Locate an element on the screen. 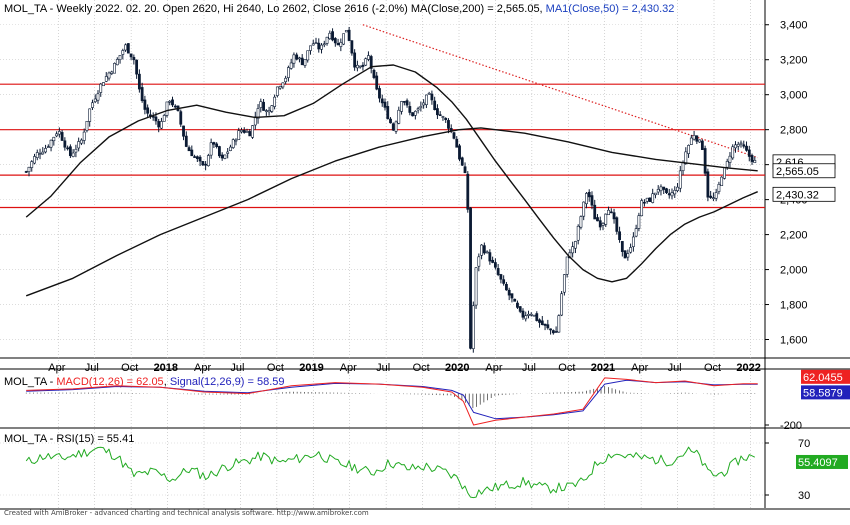  trendline is located at coordinates (560, 91).